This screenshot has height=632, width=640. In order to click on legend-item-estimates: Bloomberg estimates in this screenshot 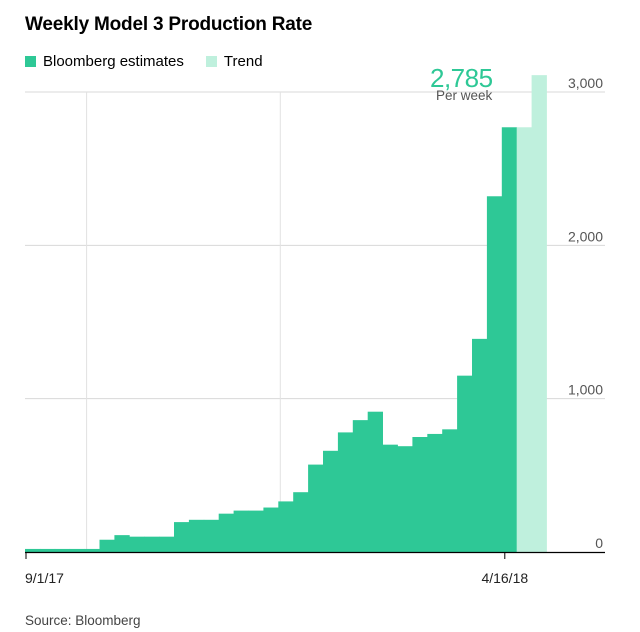, I will do `click(104, 61)`.